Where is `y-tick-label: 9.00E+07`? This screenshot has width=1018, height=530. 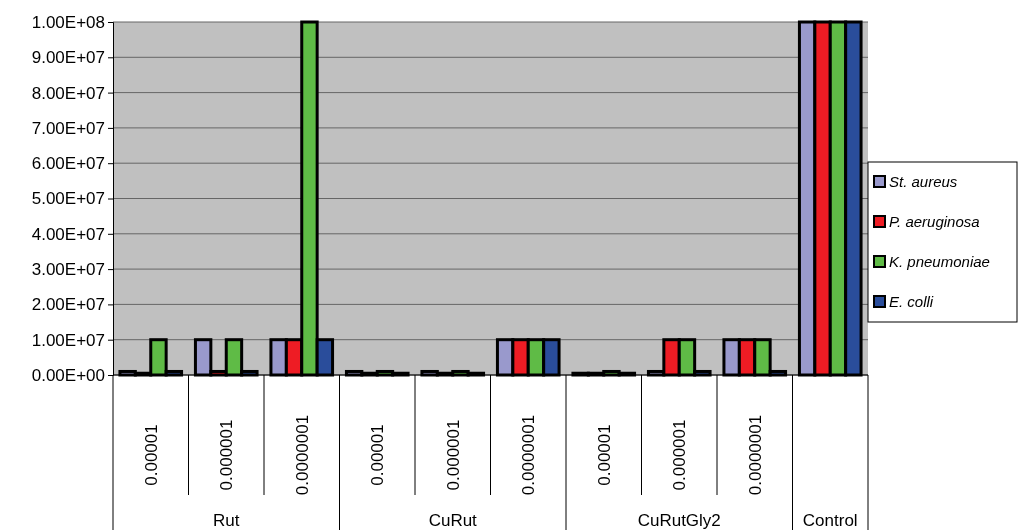 y-tick-label: 9.00E+07 is located at coordinates (68, 58).